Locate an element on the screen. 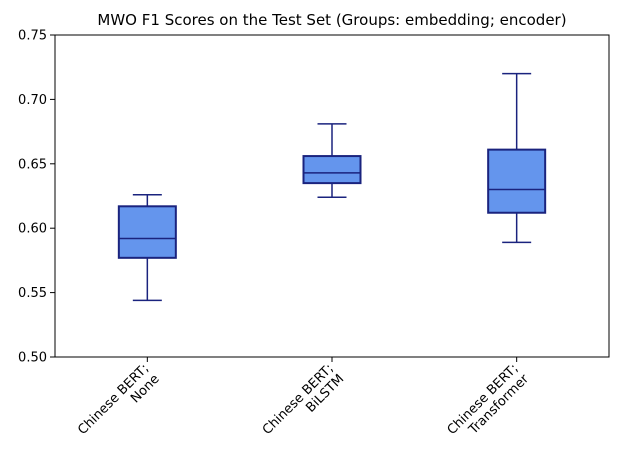 Image resolution: width=623 pixels, height=467 pixels. y-tick-label: 0.60 is located at coordinates (32, 229).